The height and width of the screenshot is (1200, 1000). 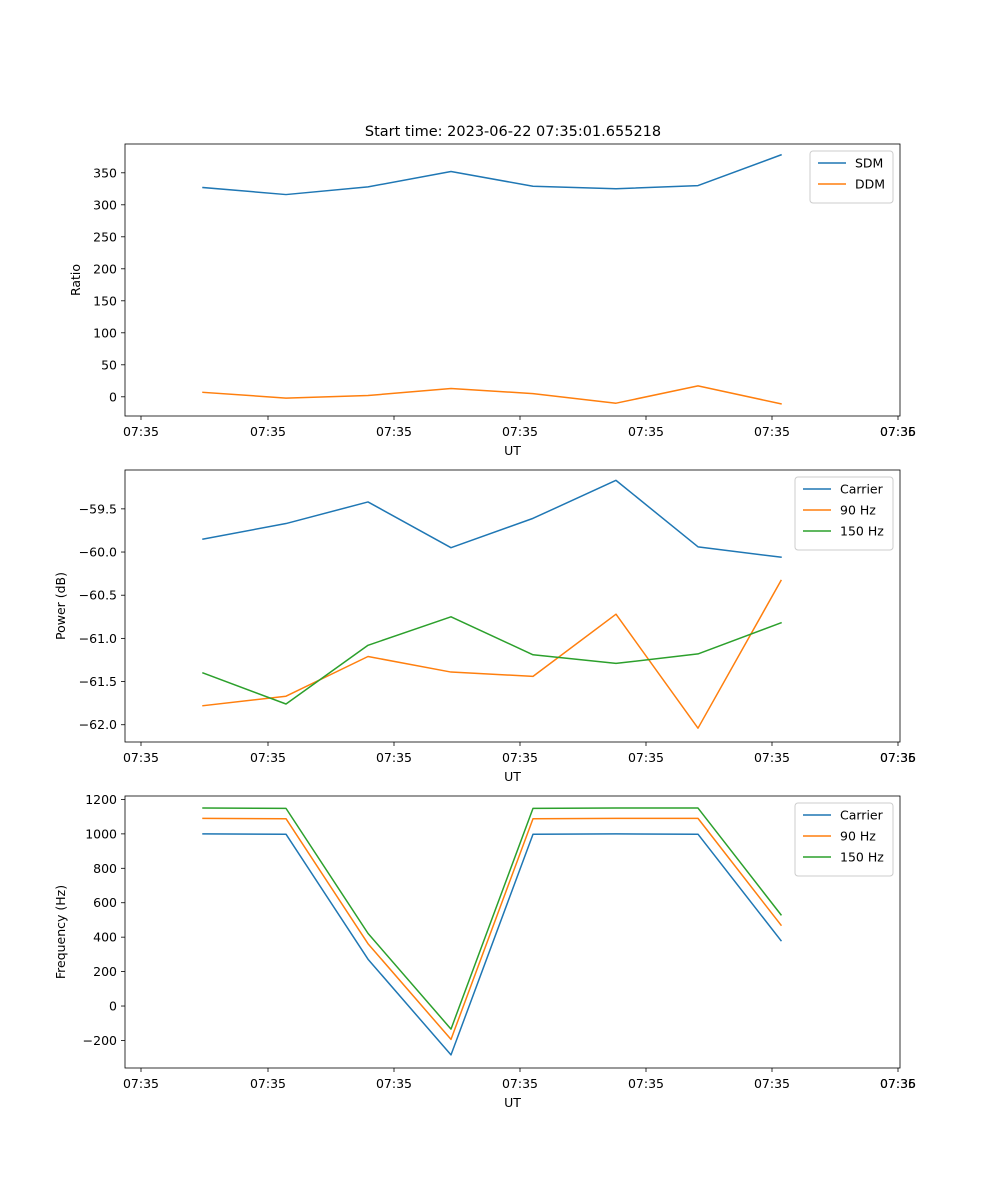 I want to click on legend-label: SDM, so click(x=869, y=163).